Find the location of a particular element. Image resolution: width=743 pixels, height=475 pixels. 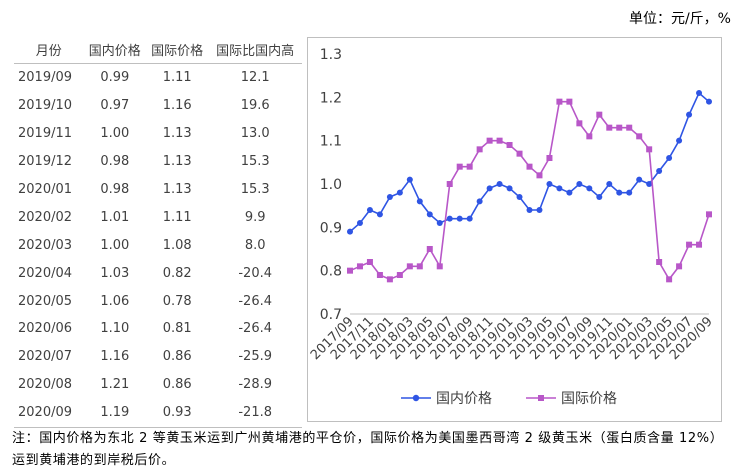

cell-month: 2020/09 is located at coordinates (49, 413).